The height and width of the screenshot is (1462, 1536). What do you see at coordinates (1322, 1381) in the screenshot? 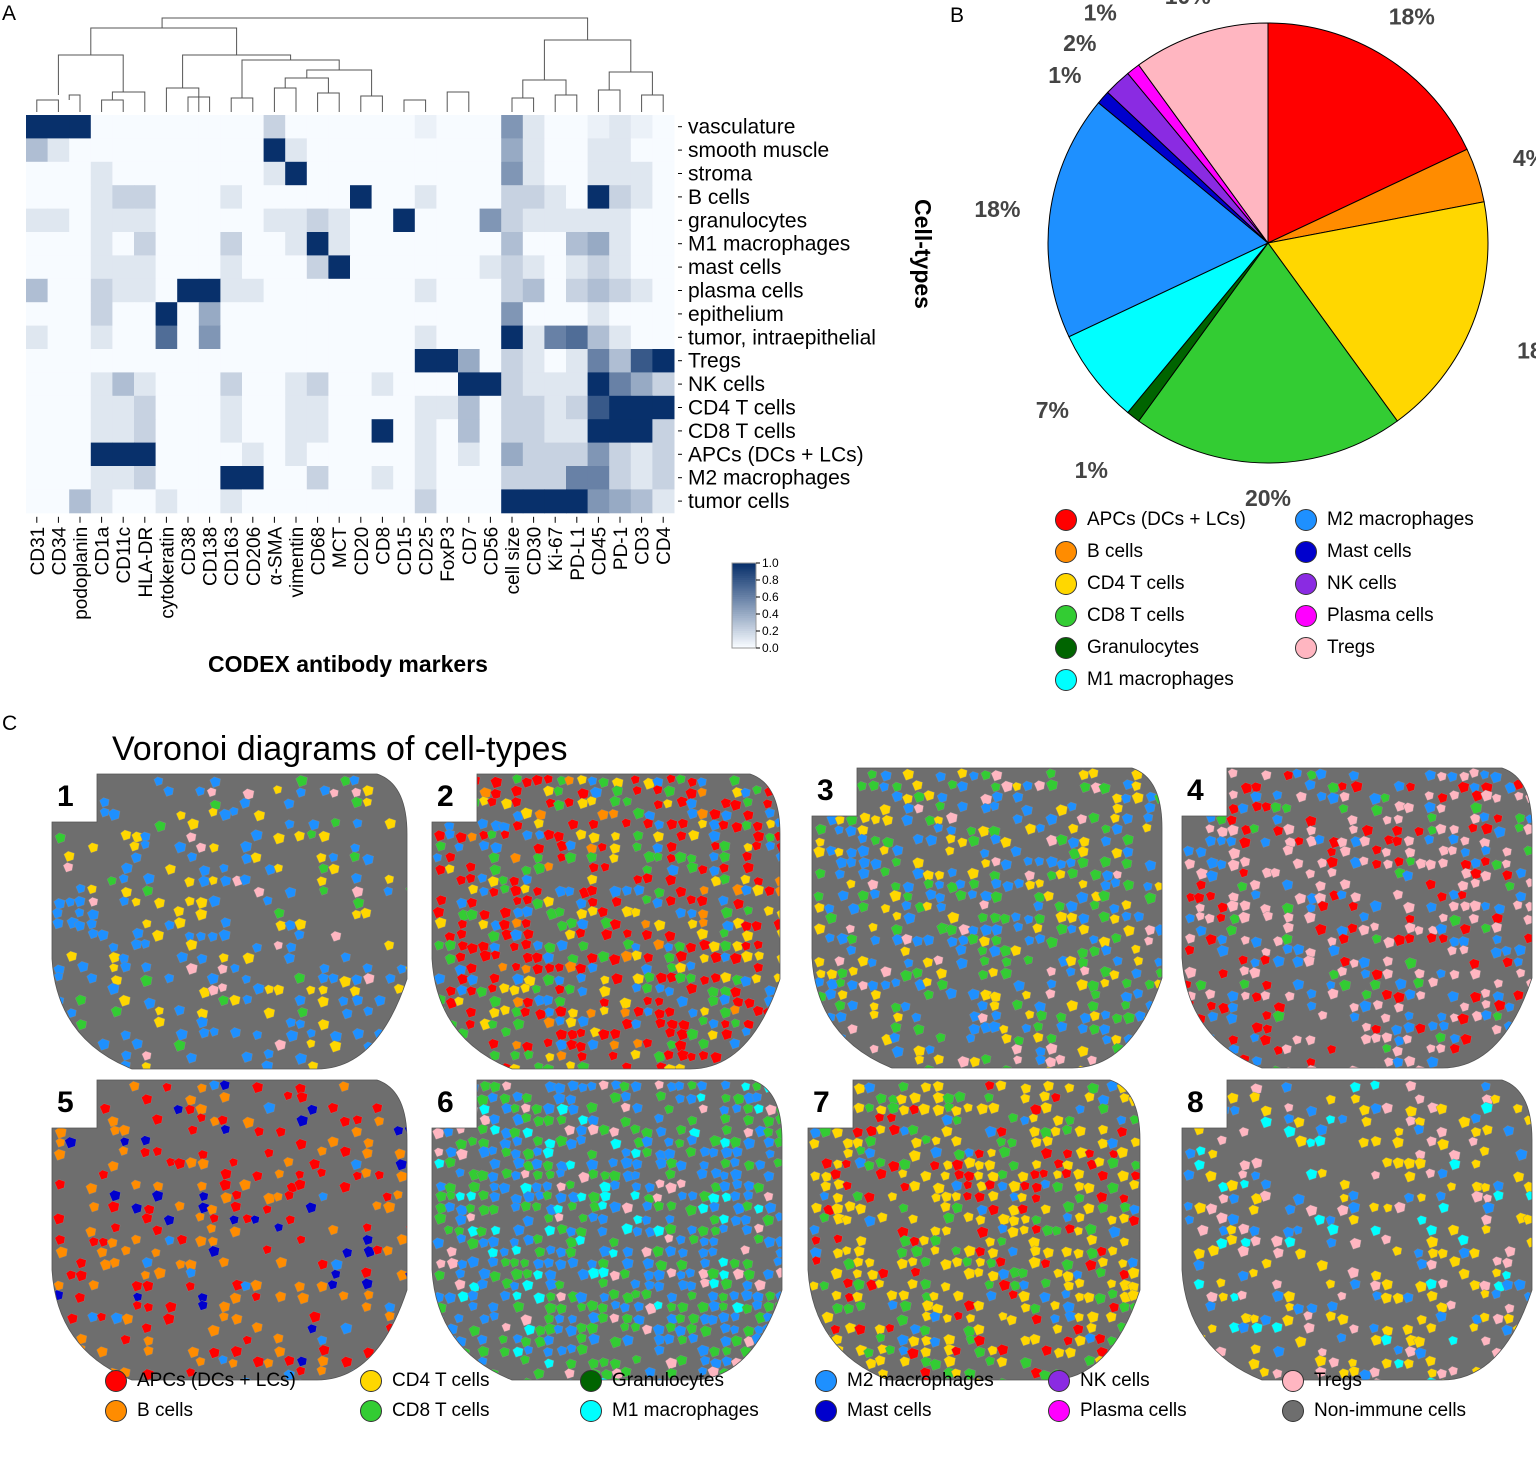
I see `legend-item: Tregs` at bounding box center [1322, 1381].